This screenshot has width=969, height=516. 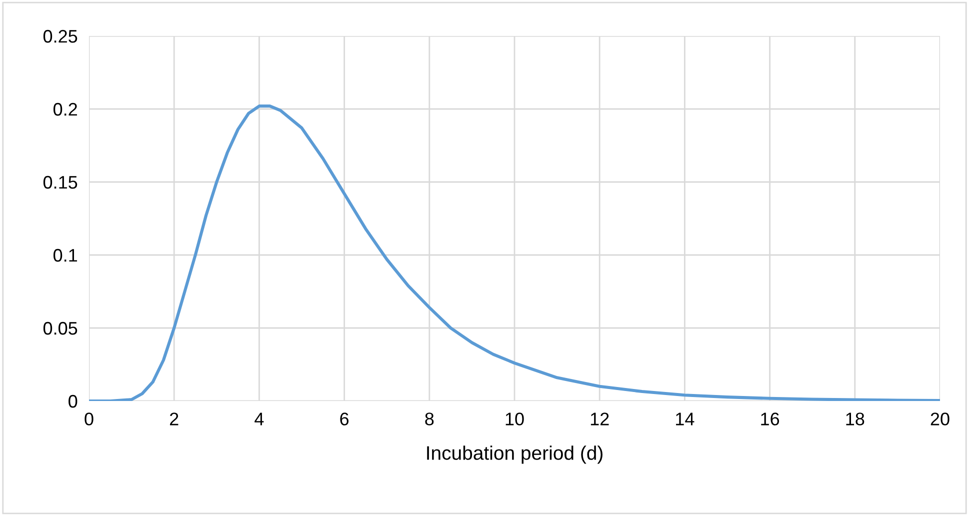 What do you see at coordinates (65, 109) in the screenshot?
I see `y-tick-label: 0.2` at bounding box center [65, 109].